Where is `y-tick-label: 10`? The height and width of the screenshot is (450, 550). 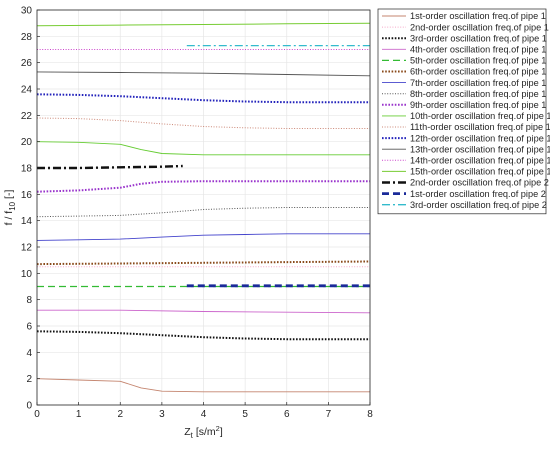
y-tick-label: 10 is located at coordinates (27, 274).